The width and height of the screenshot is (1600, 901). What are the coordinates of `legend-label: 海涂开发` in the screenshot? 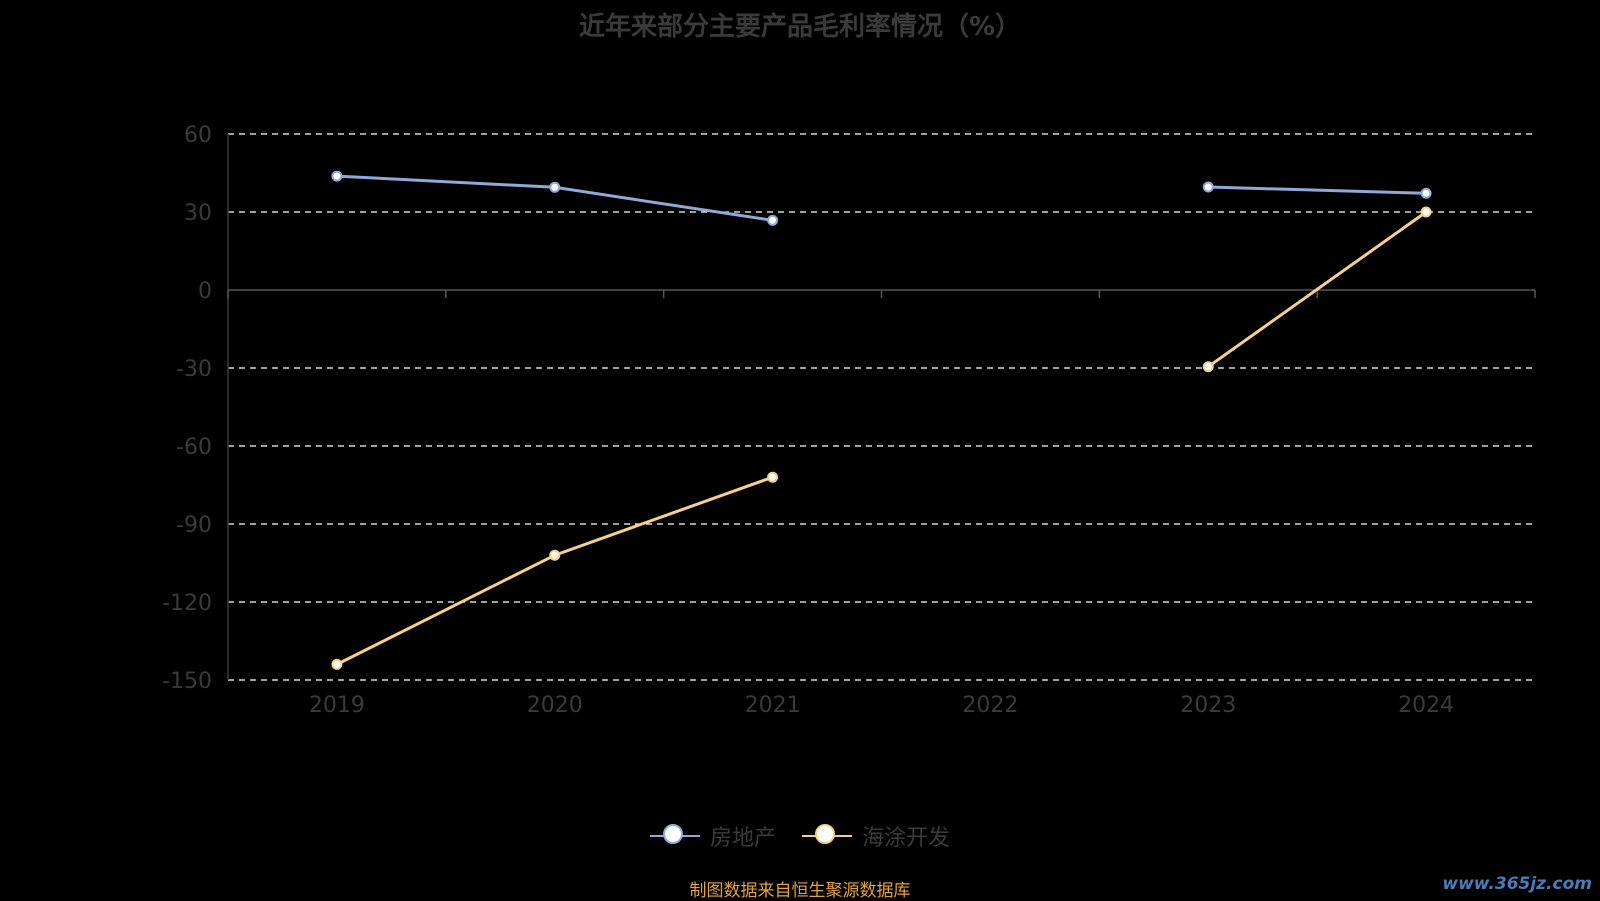 It's located at (906, 838).